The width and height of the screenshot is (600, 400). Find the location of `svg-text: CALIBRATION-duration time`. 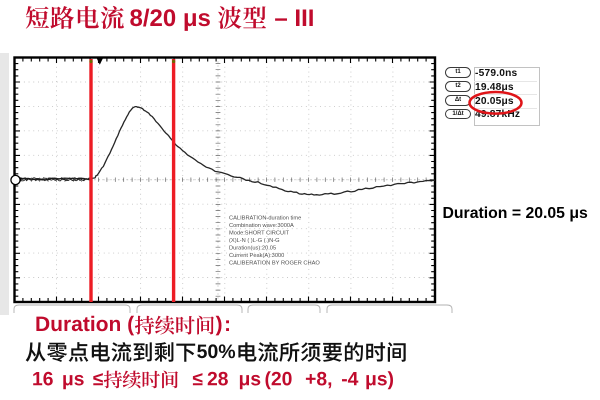

svg-text: CALIBRATION-duration time is located at coordinates (265, 219).